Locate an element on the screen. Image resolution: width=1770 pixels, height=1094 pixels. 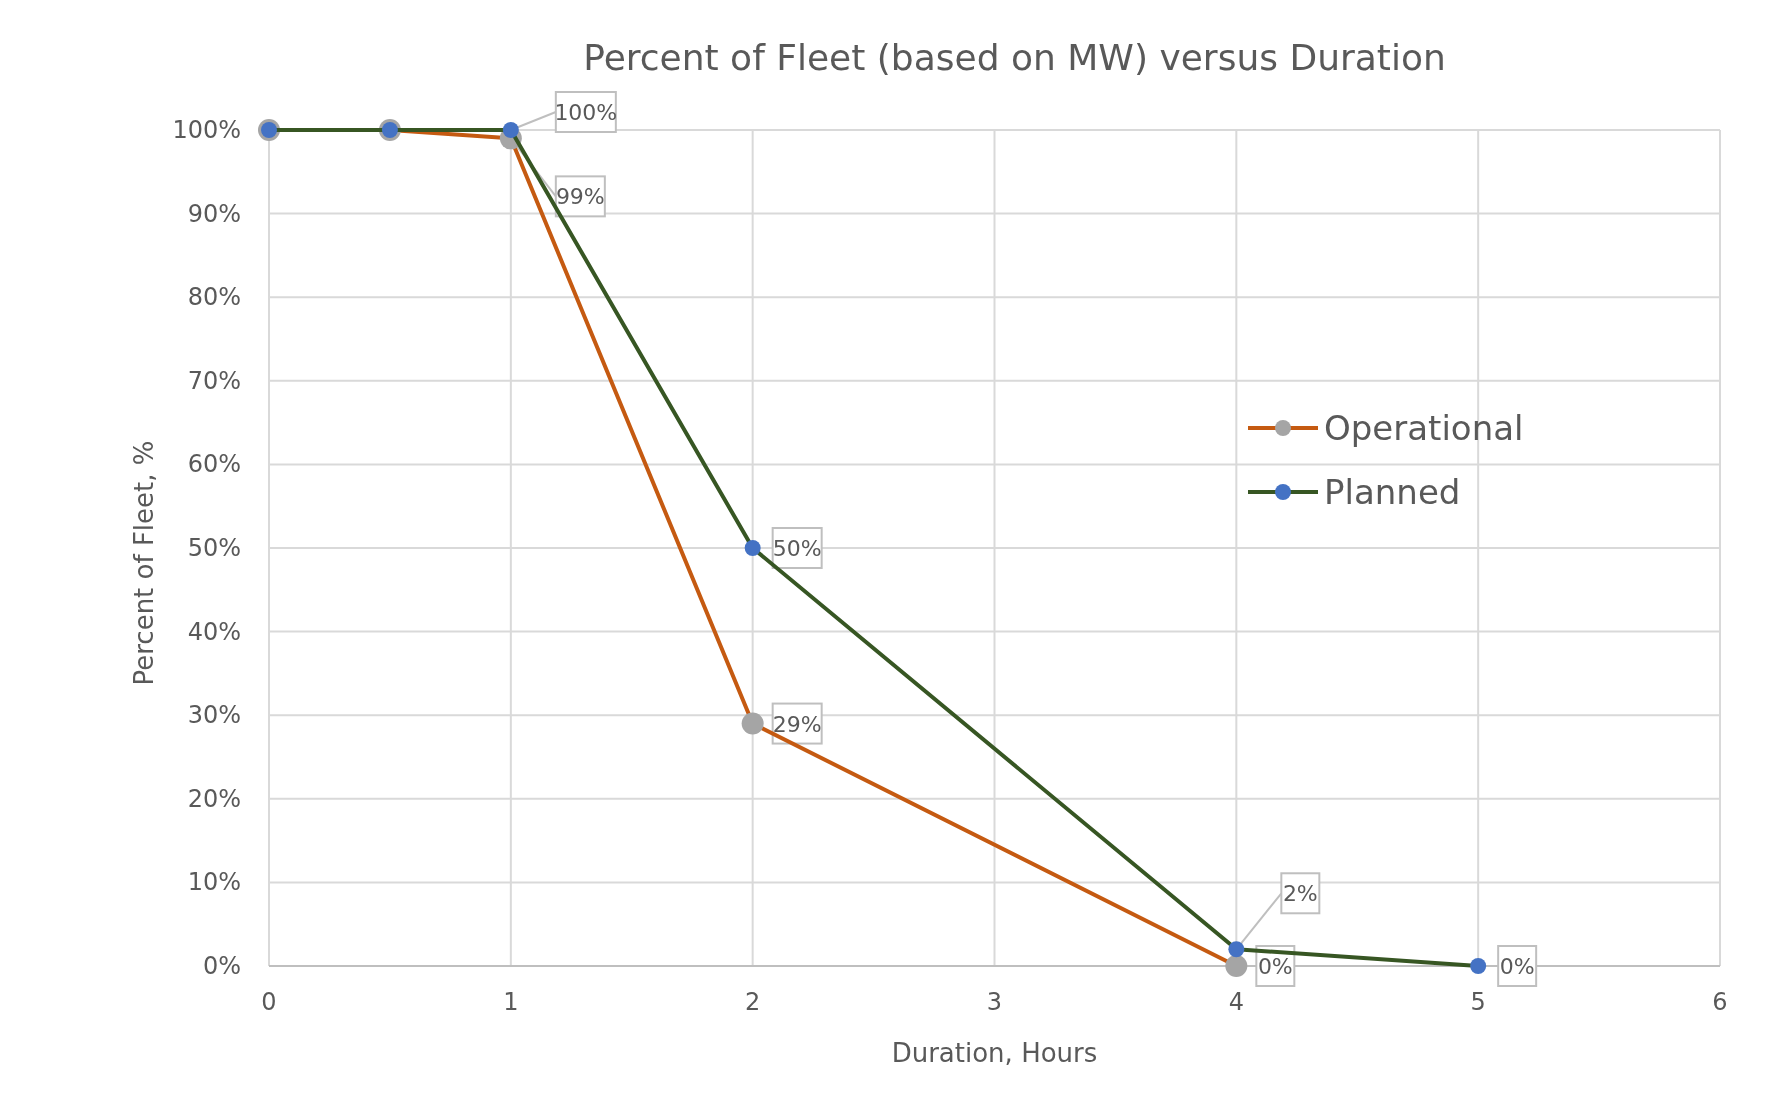
x-tick-label: 3 is located at coordinates (994, 1002).